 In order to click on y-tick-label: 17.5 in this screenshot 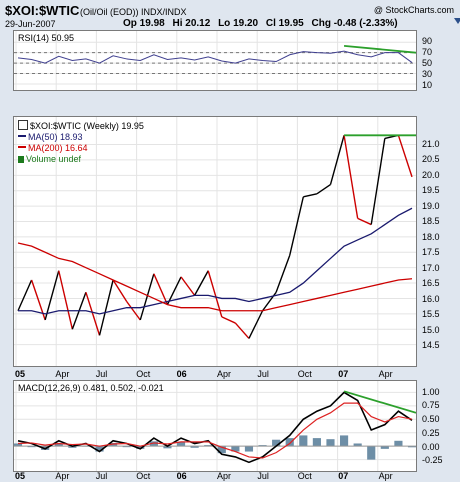, I will do `click(431, 252)`.